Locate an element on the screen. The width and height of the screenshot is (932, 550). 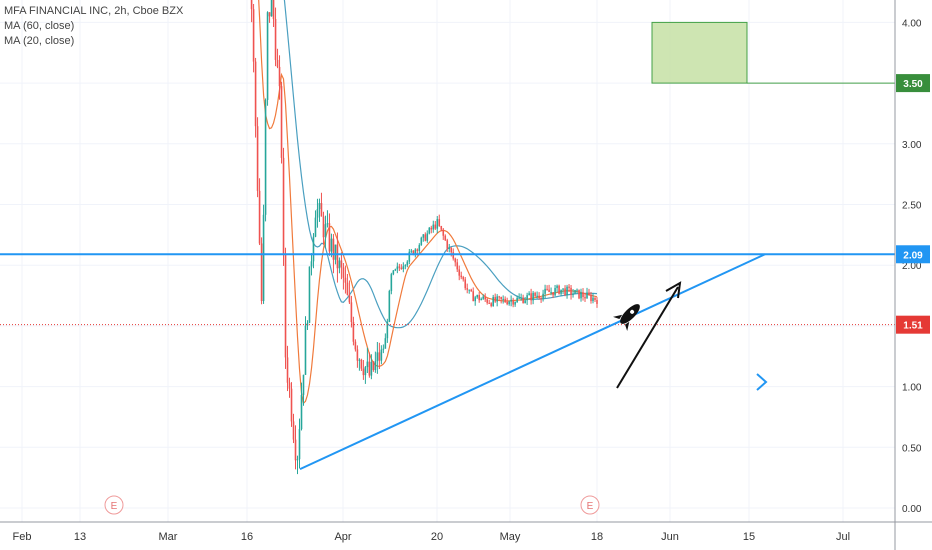
price-marker-label: 3.50 is located at coordinates (913, 84).